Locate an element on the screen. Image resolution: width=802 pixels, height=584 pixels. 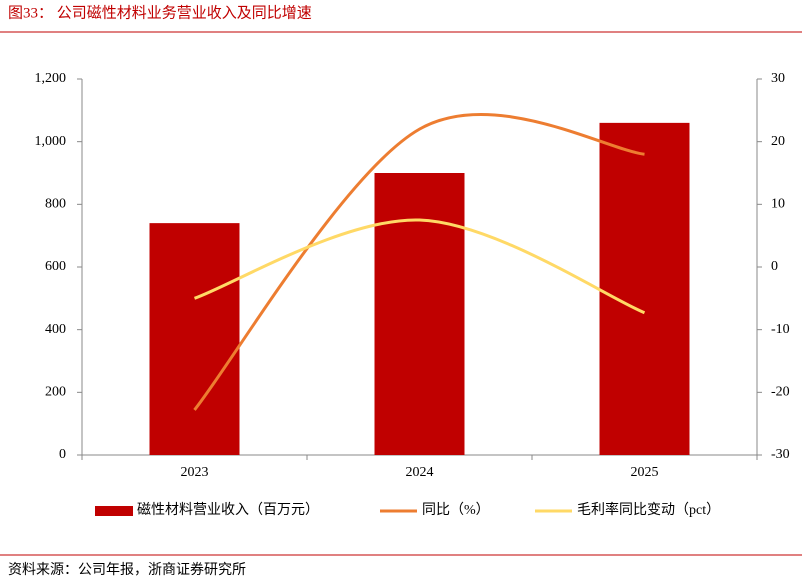
y2-tick-label: -30 is located at coordinates (780, 454).